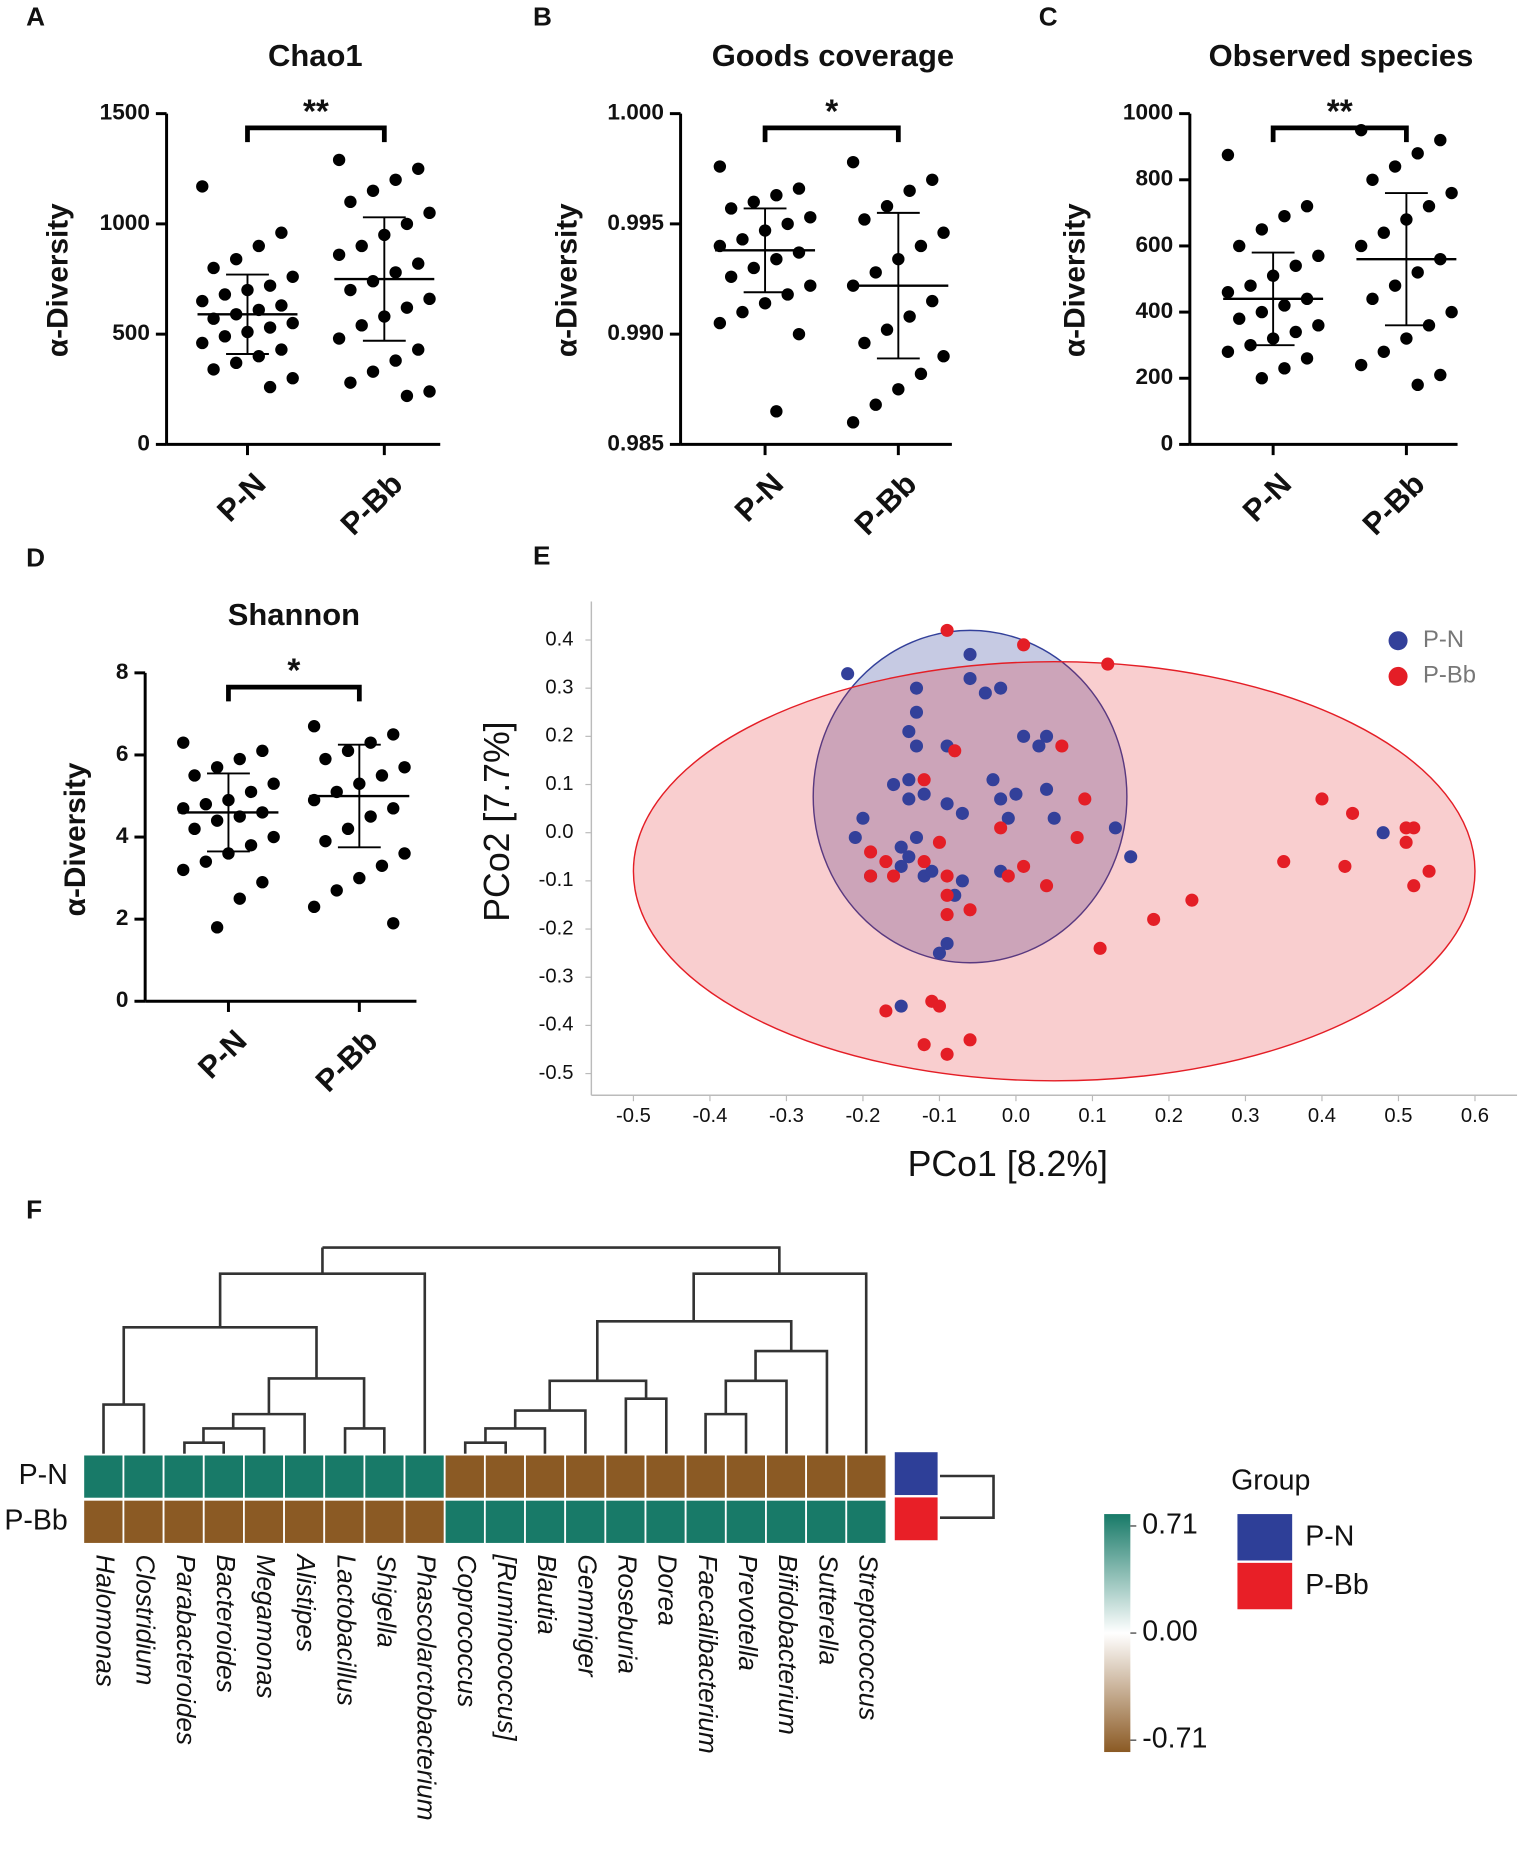  Describe the element at coordinates (759, 497) in the screenshot. I see `x-tick-label: P-N` at that location.